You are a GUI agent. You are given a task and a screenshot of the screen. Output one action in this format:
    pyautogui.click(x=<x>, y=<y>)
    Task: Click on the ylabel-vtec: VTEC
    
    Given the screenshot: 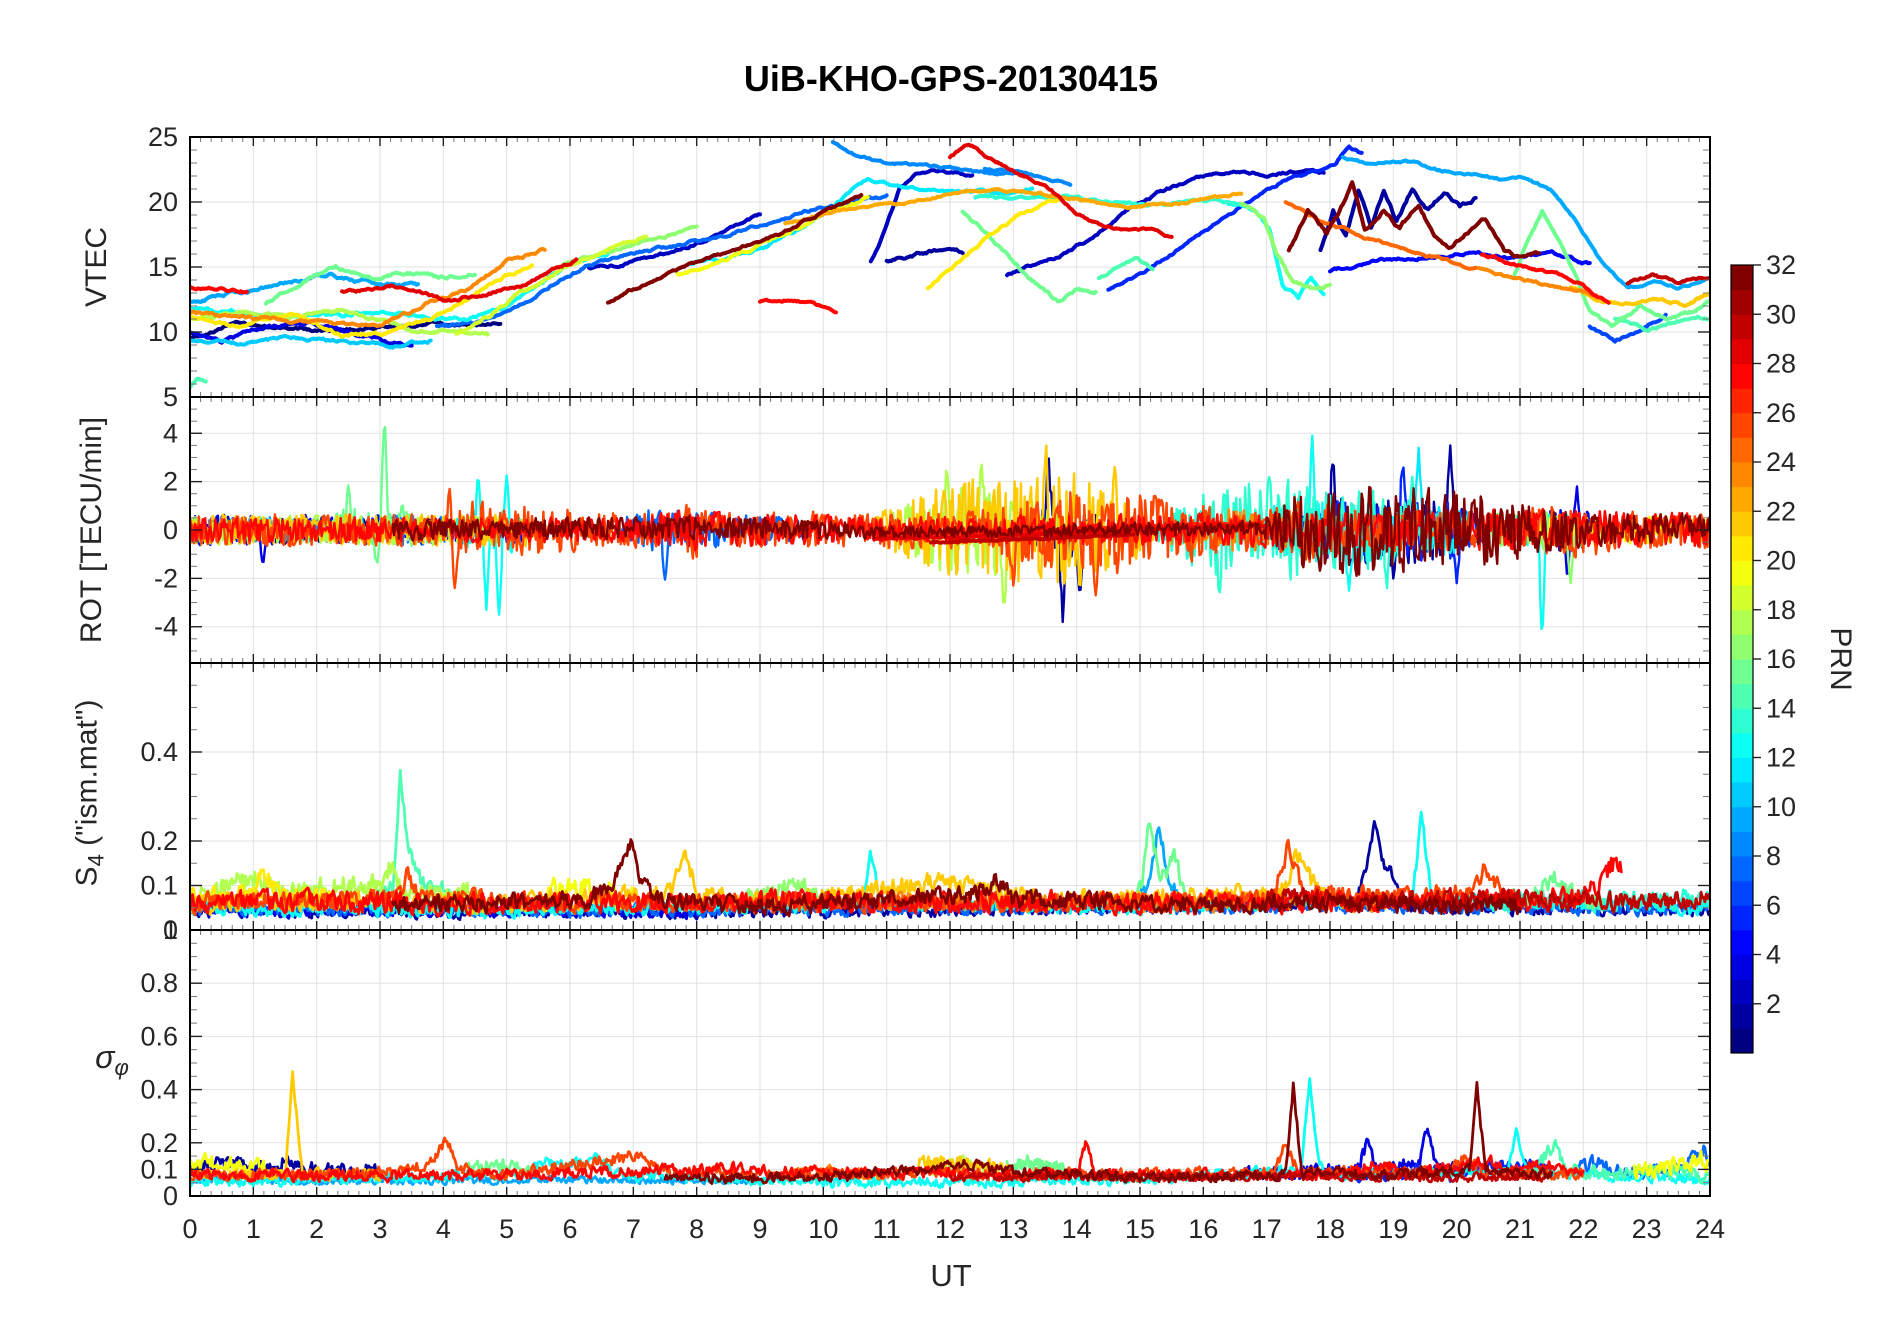 What is the action you would take?
    pyautogui.click(x=97, y=267)
    